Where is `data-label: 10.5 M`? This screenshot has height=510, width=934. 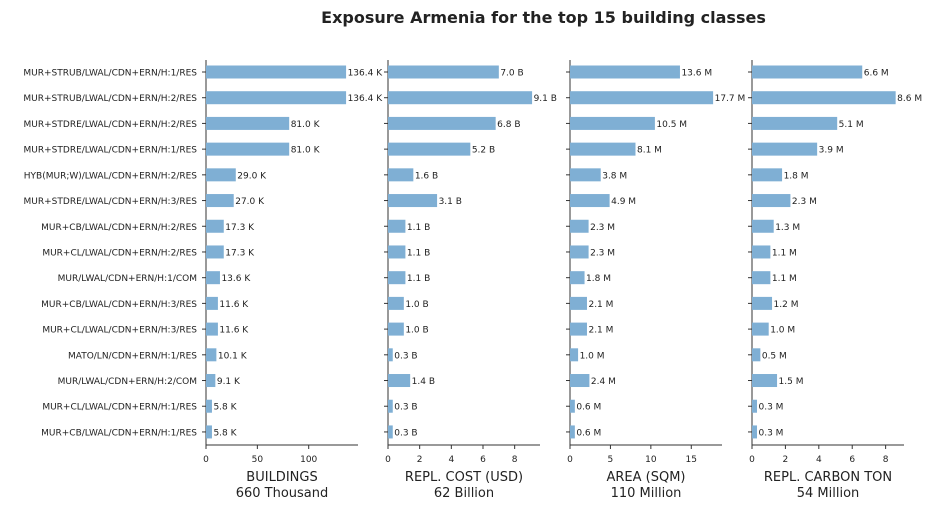
data-label: 10.5 M is located at coordinates (671, 125).